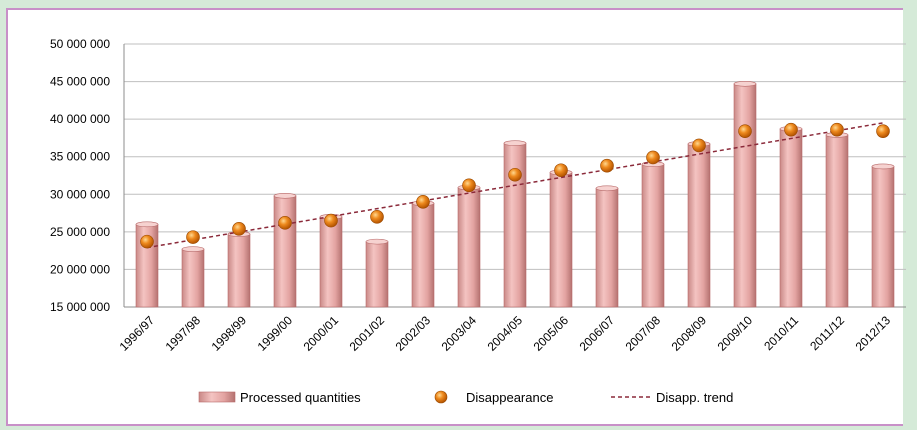 The image size is (917, 430). Describe the element at coordinates (873, 333) in the screenshot. I see `x-tick-label: 2012/13` at that location.